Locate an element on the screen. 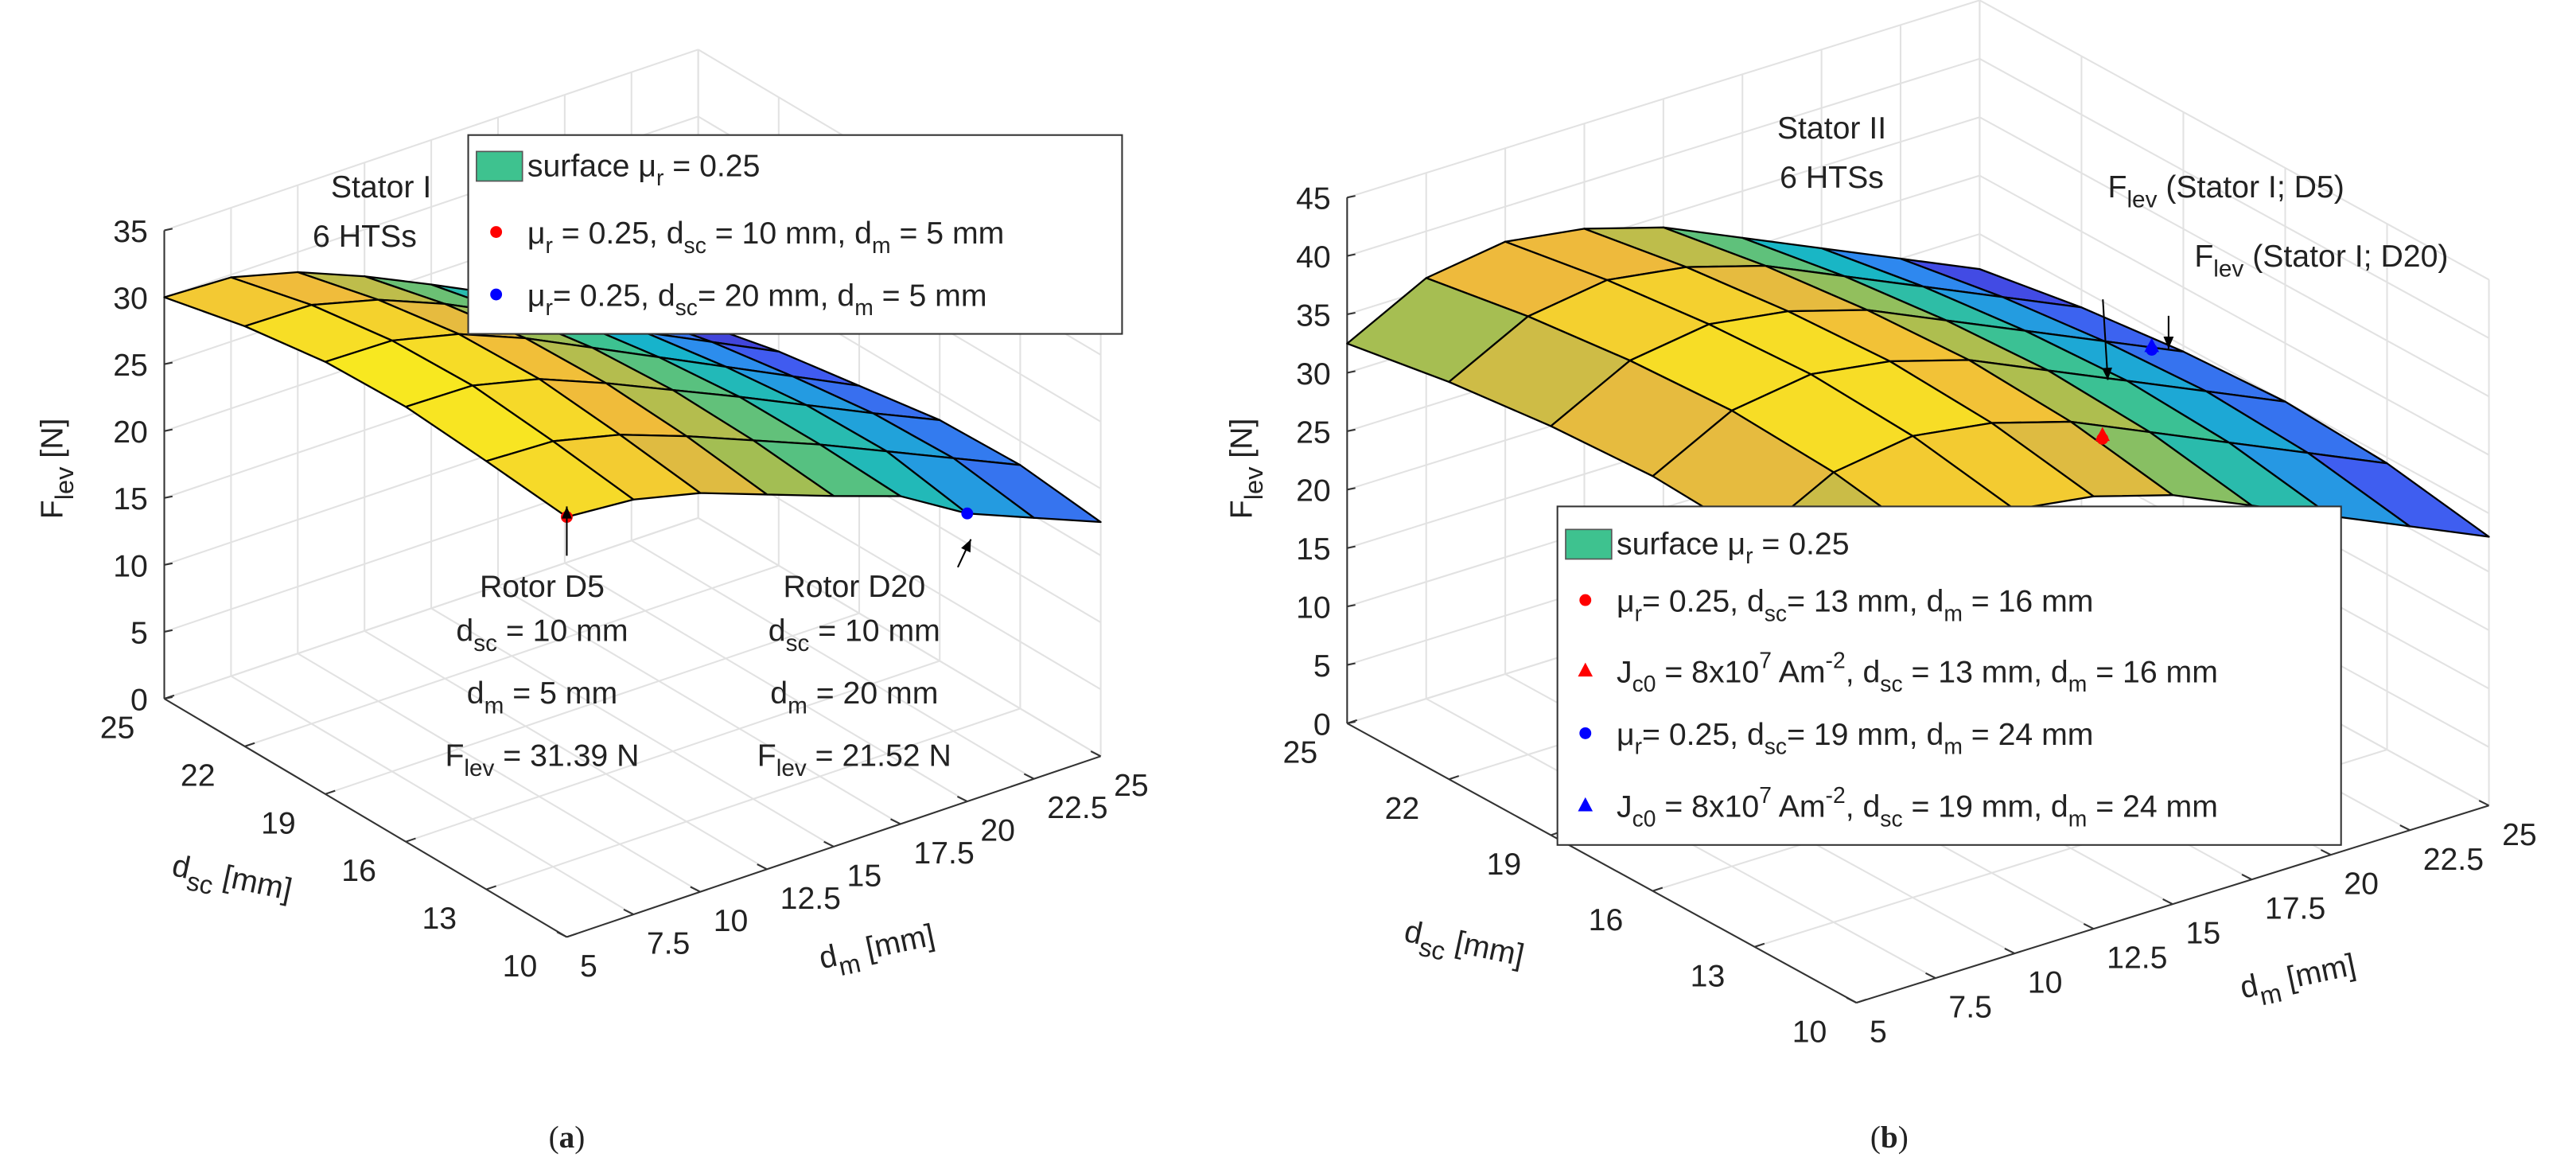  arrow-line is located at coordinates (2106, 339).